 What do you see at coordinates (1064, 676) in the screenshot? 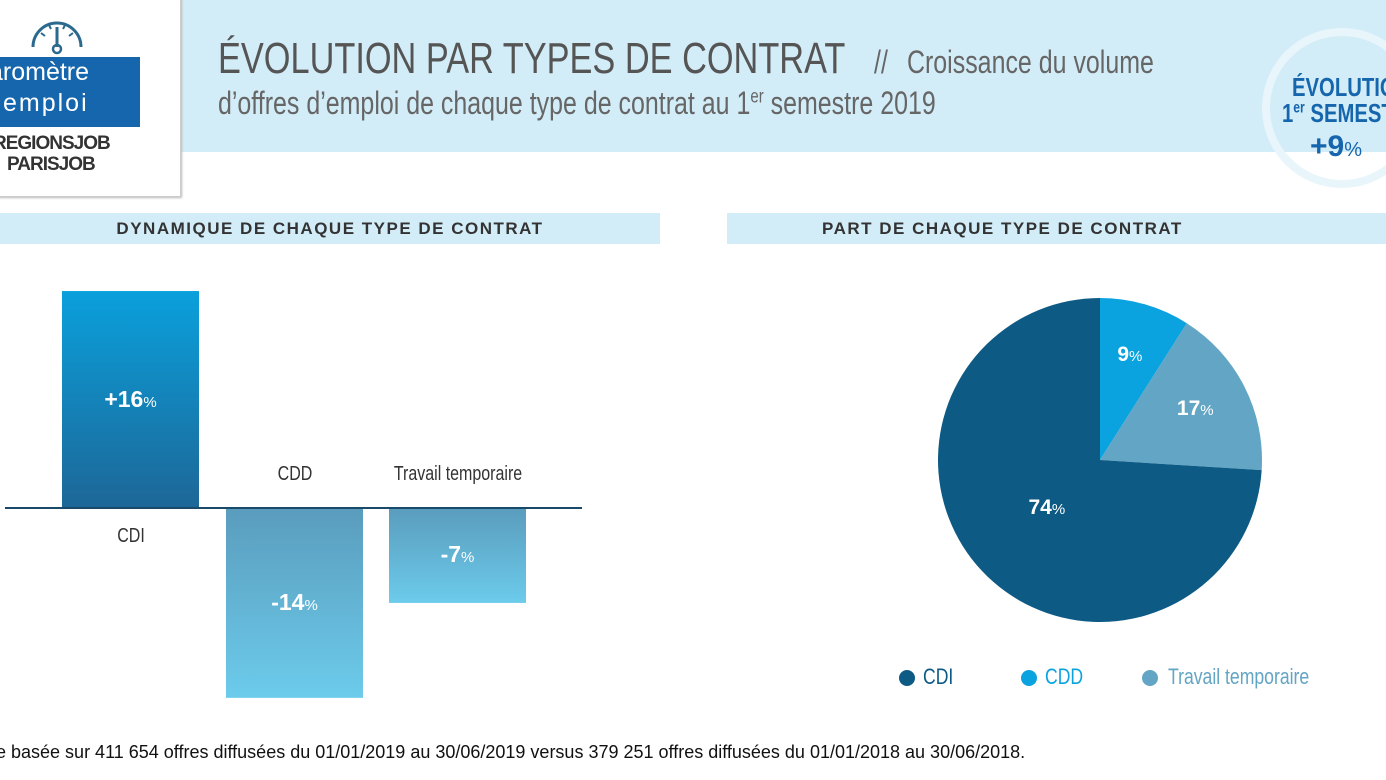
I see `legend-cdd: CDD` at bounding box center [1064, 676].